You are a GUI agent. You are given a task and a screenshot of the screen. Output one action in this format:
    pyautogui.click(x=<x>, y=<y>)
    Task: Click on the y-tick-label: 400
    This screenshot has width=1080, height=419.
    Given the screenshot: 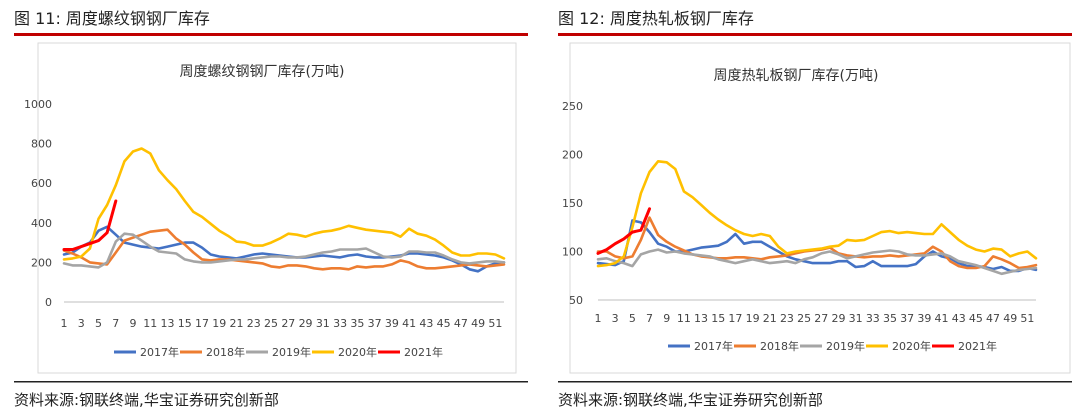 What is the action you would take?
    pyautogui.click(x=41, y=223)
    